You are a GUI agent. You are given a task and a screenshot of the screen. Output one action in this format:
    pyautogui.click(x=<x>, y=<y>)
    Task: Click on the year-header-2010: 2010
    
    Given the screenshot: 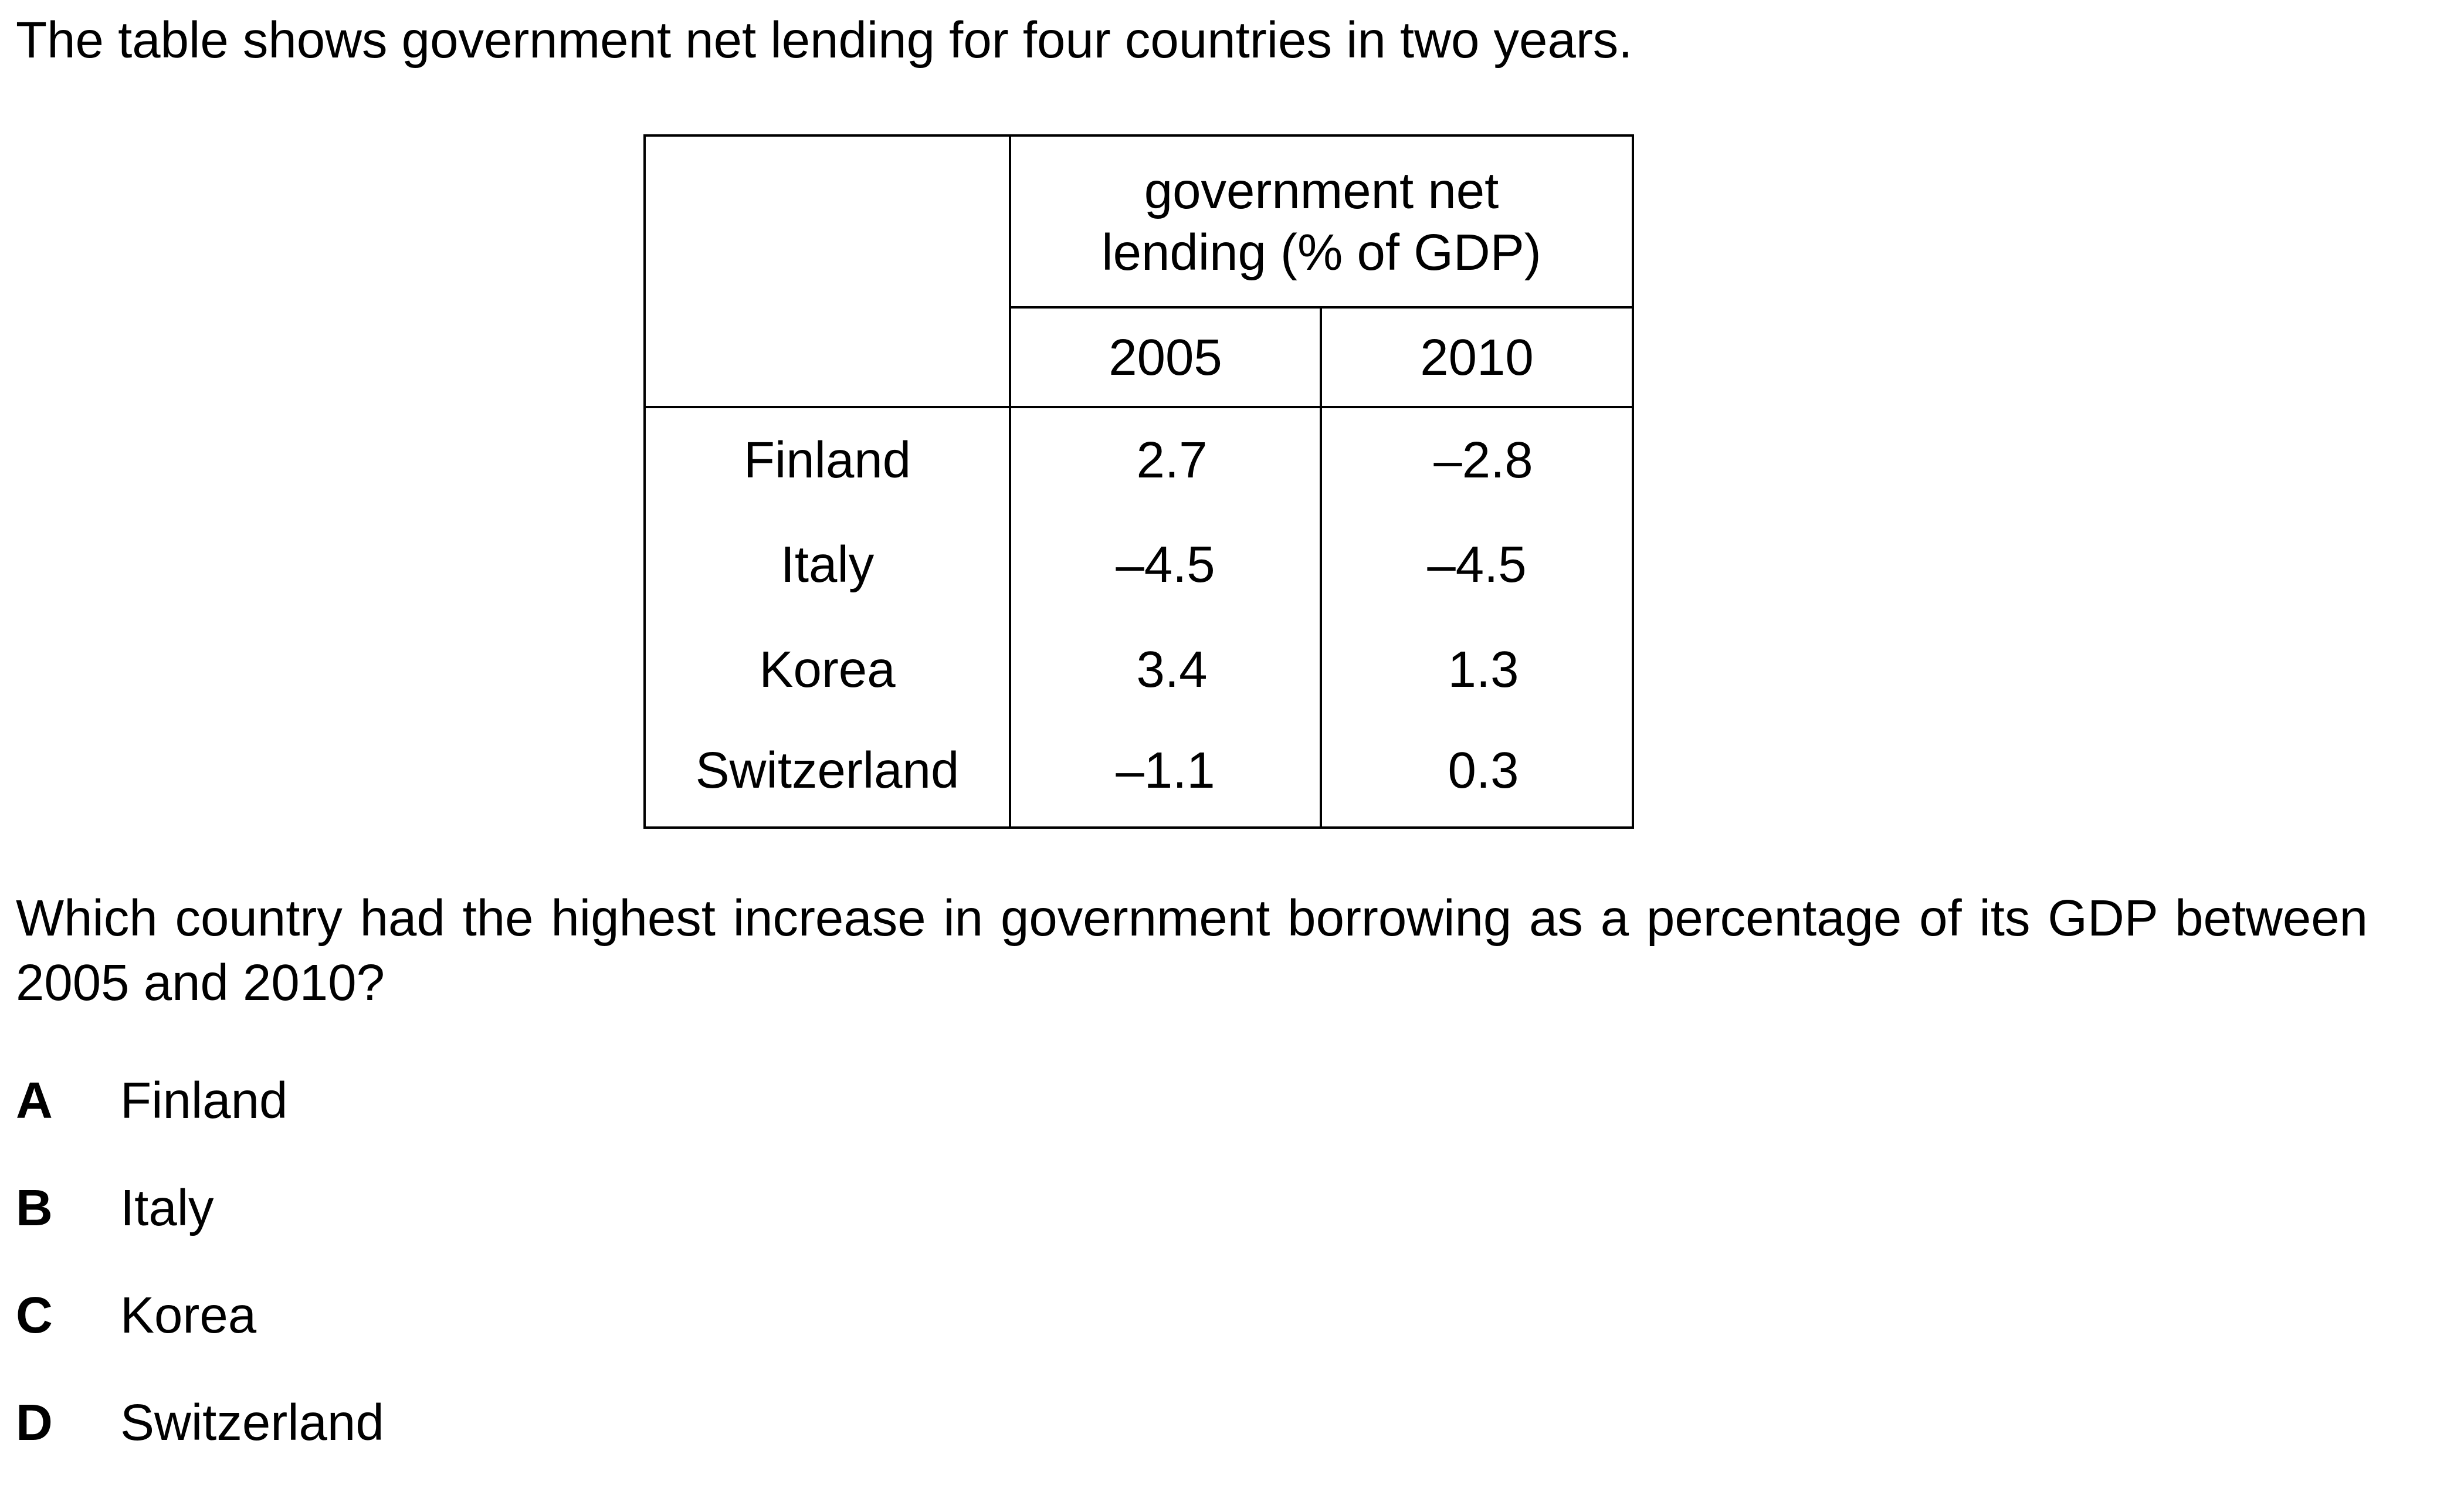 What is the action you would take?
    pyautogui.click(x=1477, y=357)
    